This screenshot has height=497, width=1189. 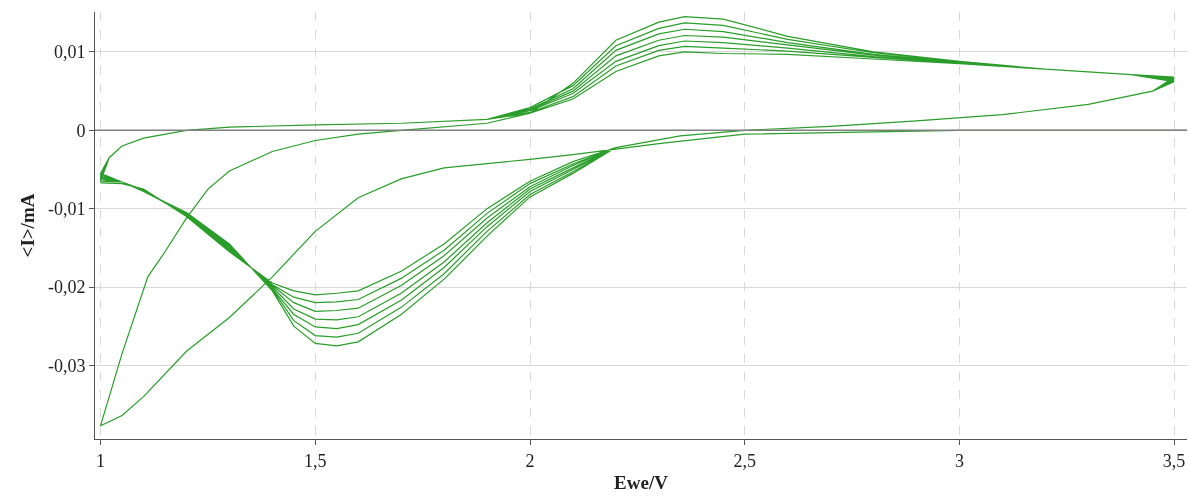 What do you see at coordinates (530, 460) in the screenshot?
I see `x-tick-label: 2` at bounding box center [530, 460].